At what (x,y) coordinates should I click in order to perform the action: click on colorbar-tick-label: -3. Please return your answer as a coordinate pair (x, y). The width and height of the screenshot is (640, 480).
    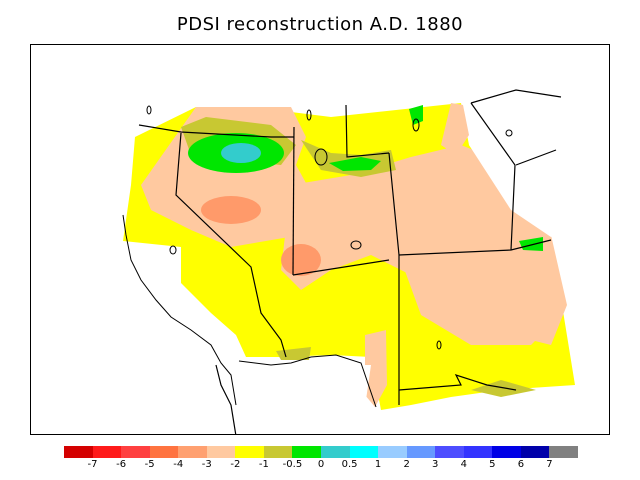
    Looking at the image, I should click on (206, 464).